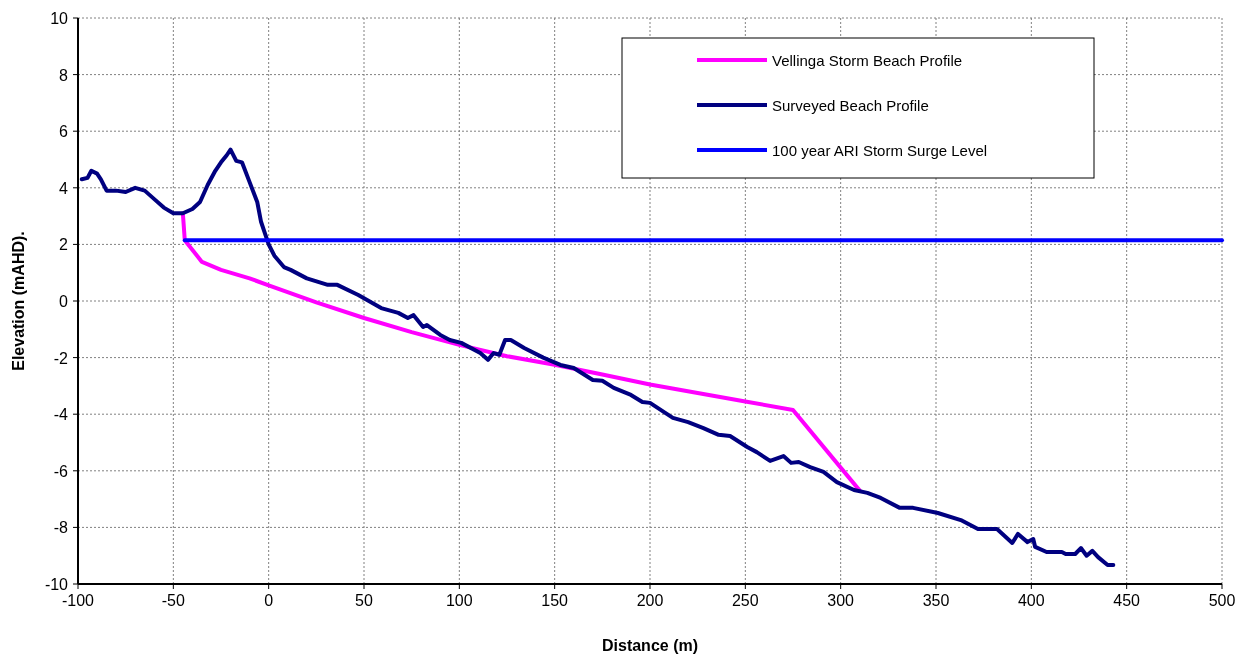  Describe the element at coordinates (61, 471) in the screenshot. I see `y-tick-label: -6` at that location.